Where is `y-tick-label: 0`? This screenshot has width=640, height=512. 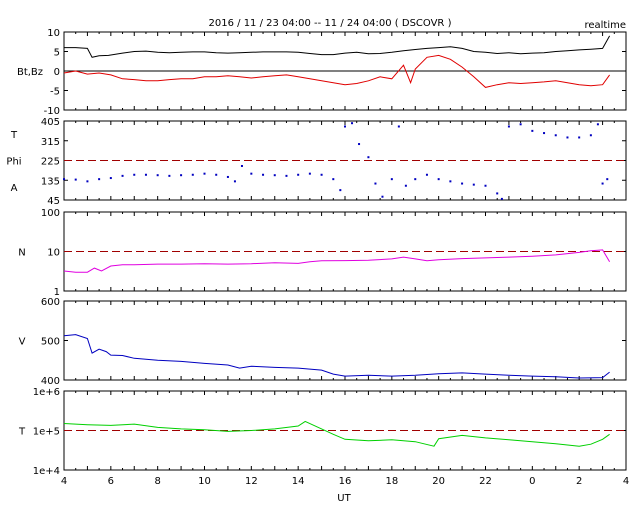
y-tick-label: 0 is located at coordinates (57, 72).